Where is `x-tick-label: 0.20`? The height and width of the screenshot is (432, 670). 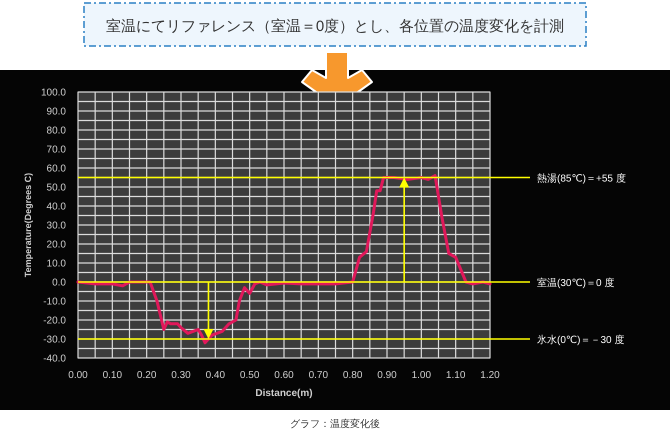 x-tick-label: 0.20 is located at coordinates (146, 375).